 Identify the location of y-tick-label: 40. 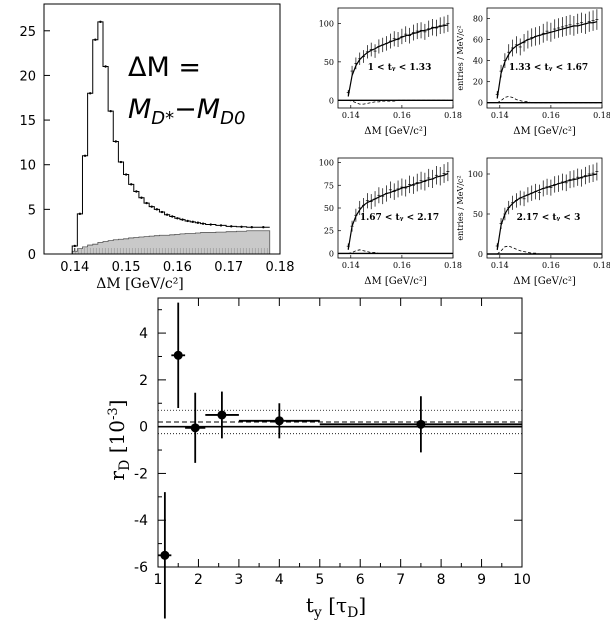
(478, 61).